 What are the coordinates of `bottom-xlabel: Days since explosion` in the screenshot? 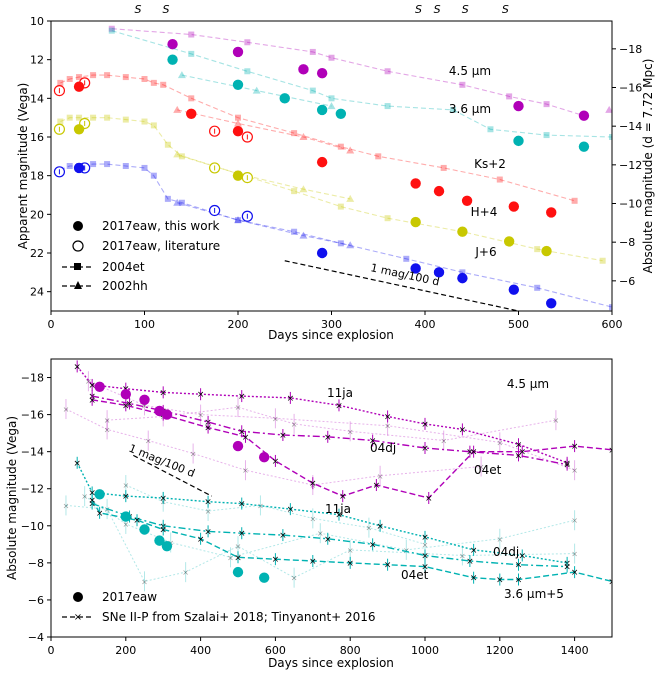 It's located at (331, 663).